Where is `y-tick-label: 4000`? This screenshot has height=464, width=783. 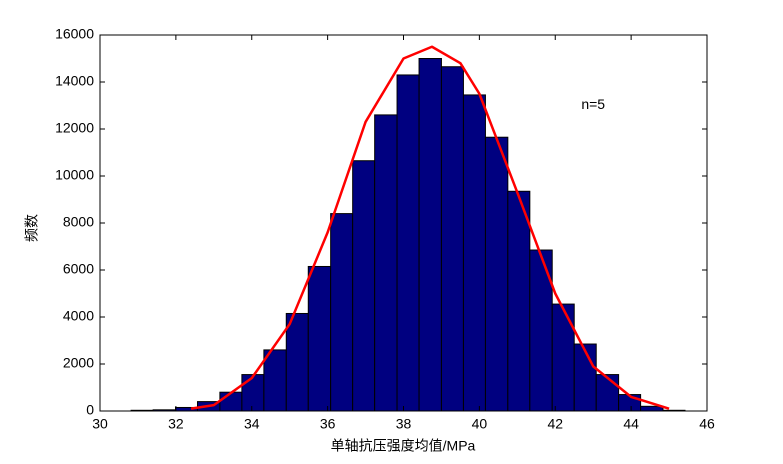
y-tick-label: 4000 is located at coordinates (78, 316).